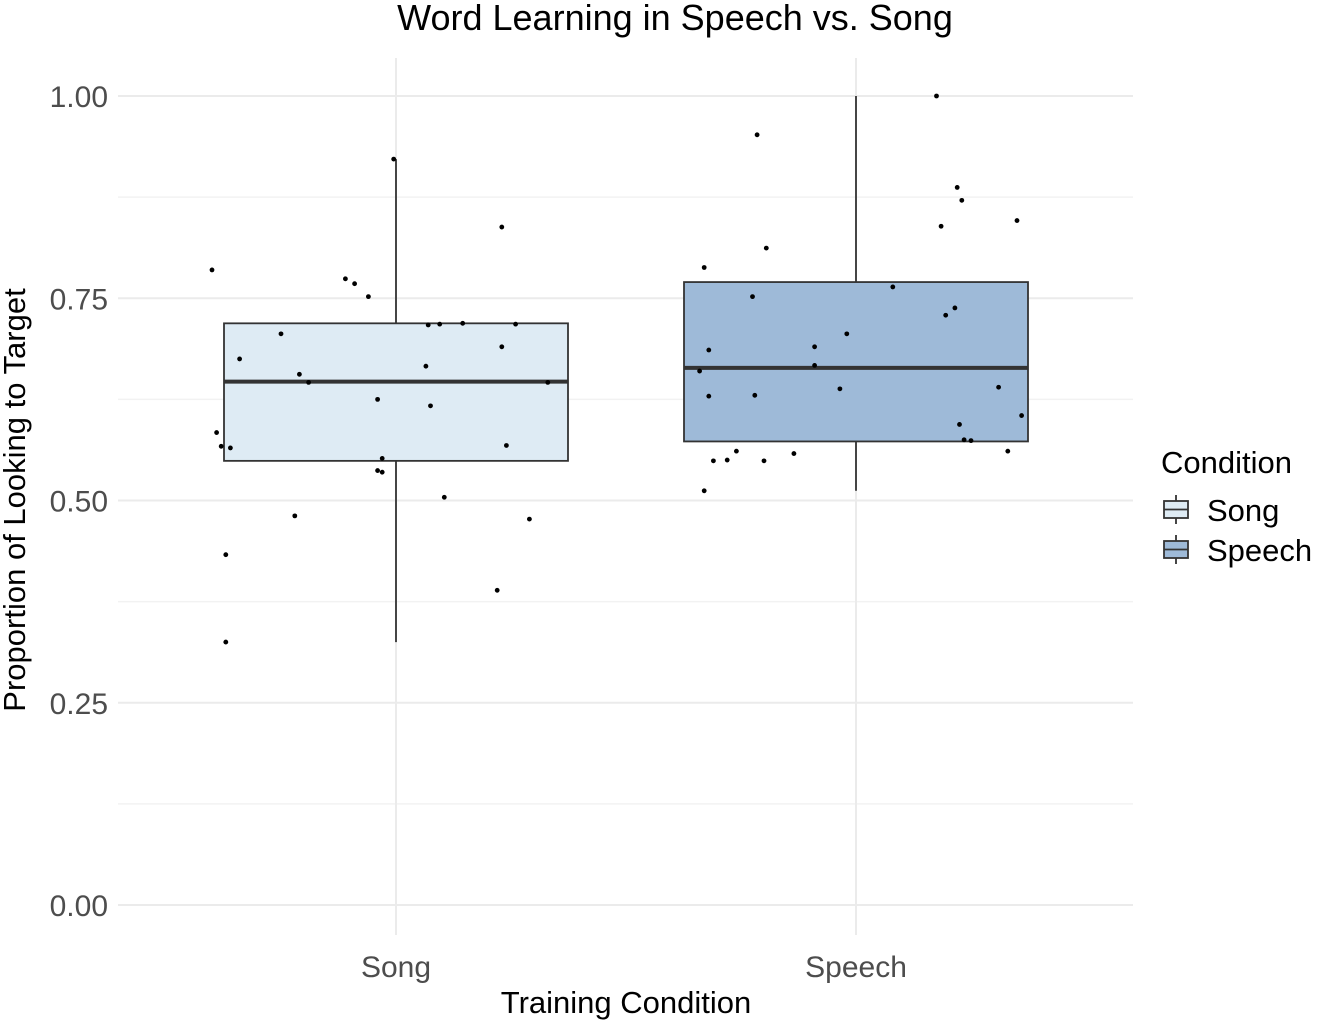 The image size is (1321, 1021). What do you see at coordinates (16, 500) in the screenshot?
I see `y-axis-title: Proportion of Looking to Target` at bounding box center [16, 500].